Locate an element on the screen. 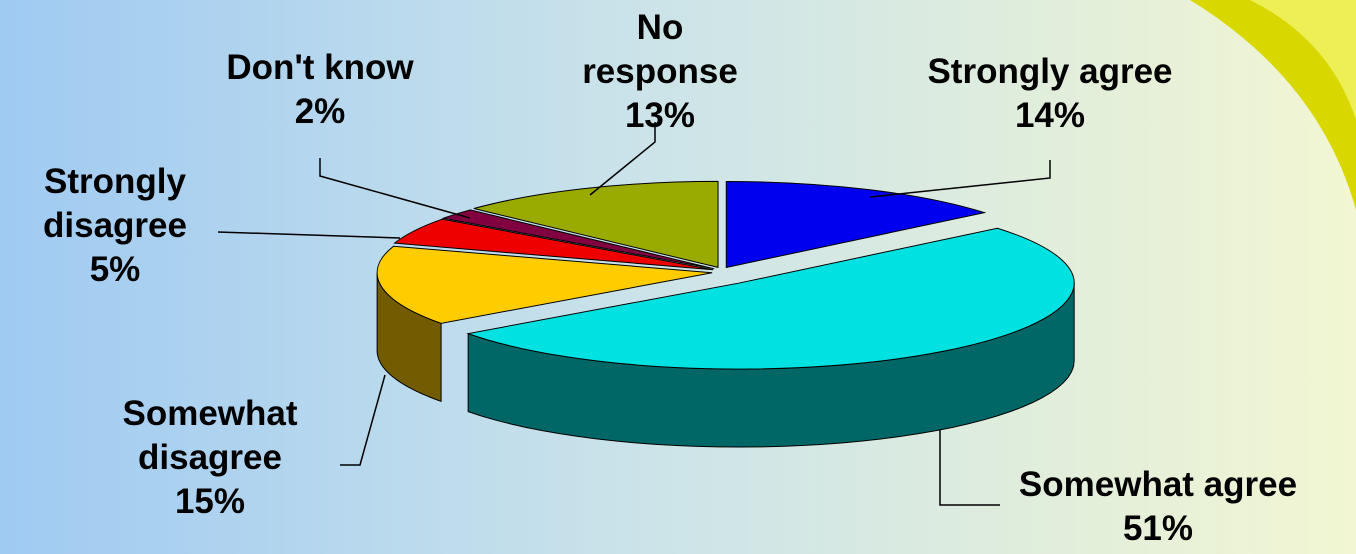 The width and height of the screenshot is (1356, 554). value-label: 51% is located at coordinates (1158, 528).